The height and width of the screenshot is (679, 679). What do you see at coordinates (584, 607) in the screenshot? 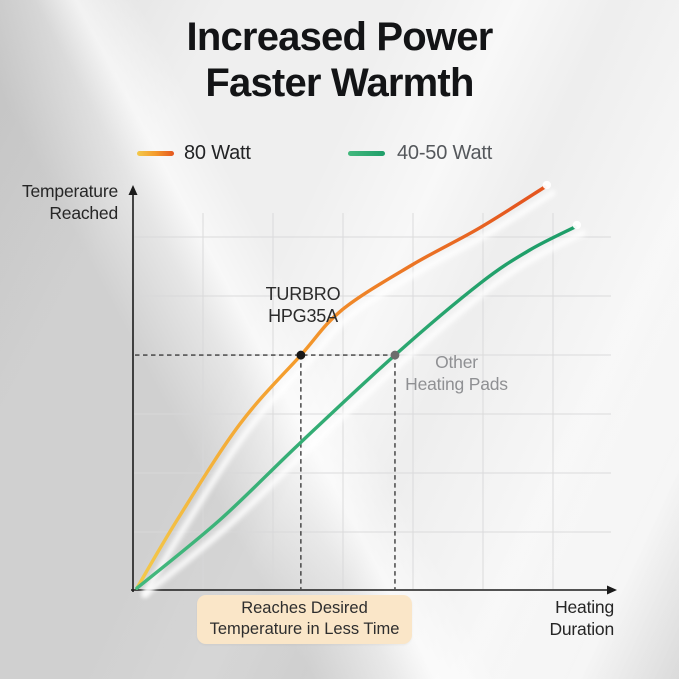
I see `x-axis-label-line-1: Heating` at bounding box center [584, 607].